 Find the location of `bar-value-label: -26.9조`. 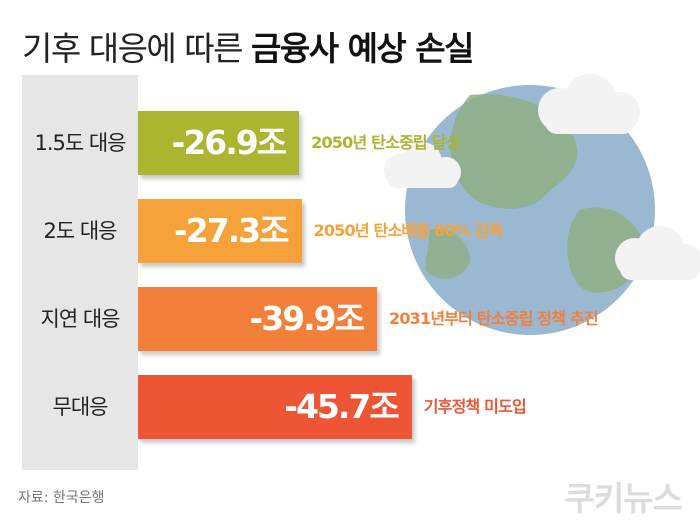

bar-value-label: -26.9조 is located at coordinates (229, 142).